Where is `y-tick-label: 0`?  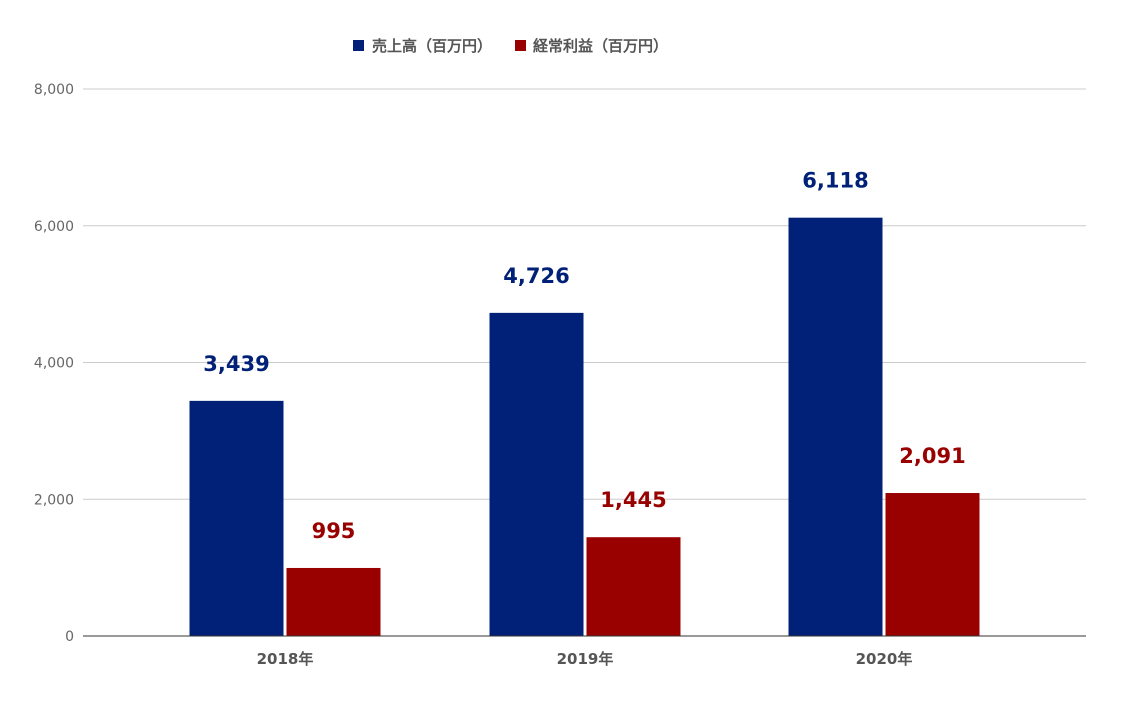 y-tick-label: 0 is located at coordinates (69, 637).